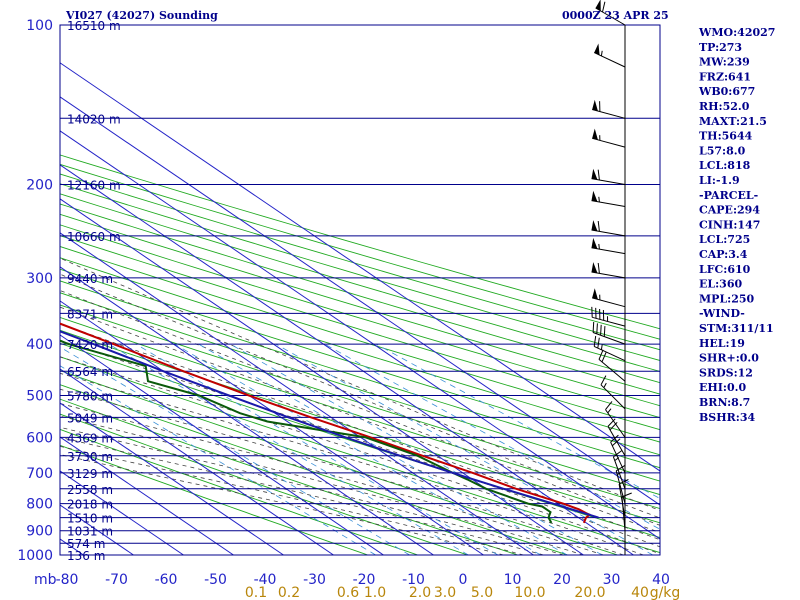  What do you see at coordinates (39, 279) in the screenshot?
I see `pressure-tick-label: 300` at bounding box center [39, 279].